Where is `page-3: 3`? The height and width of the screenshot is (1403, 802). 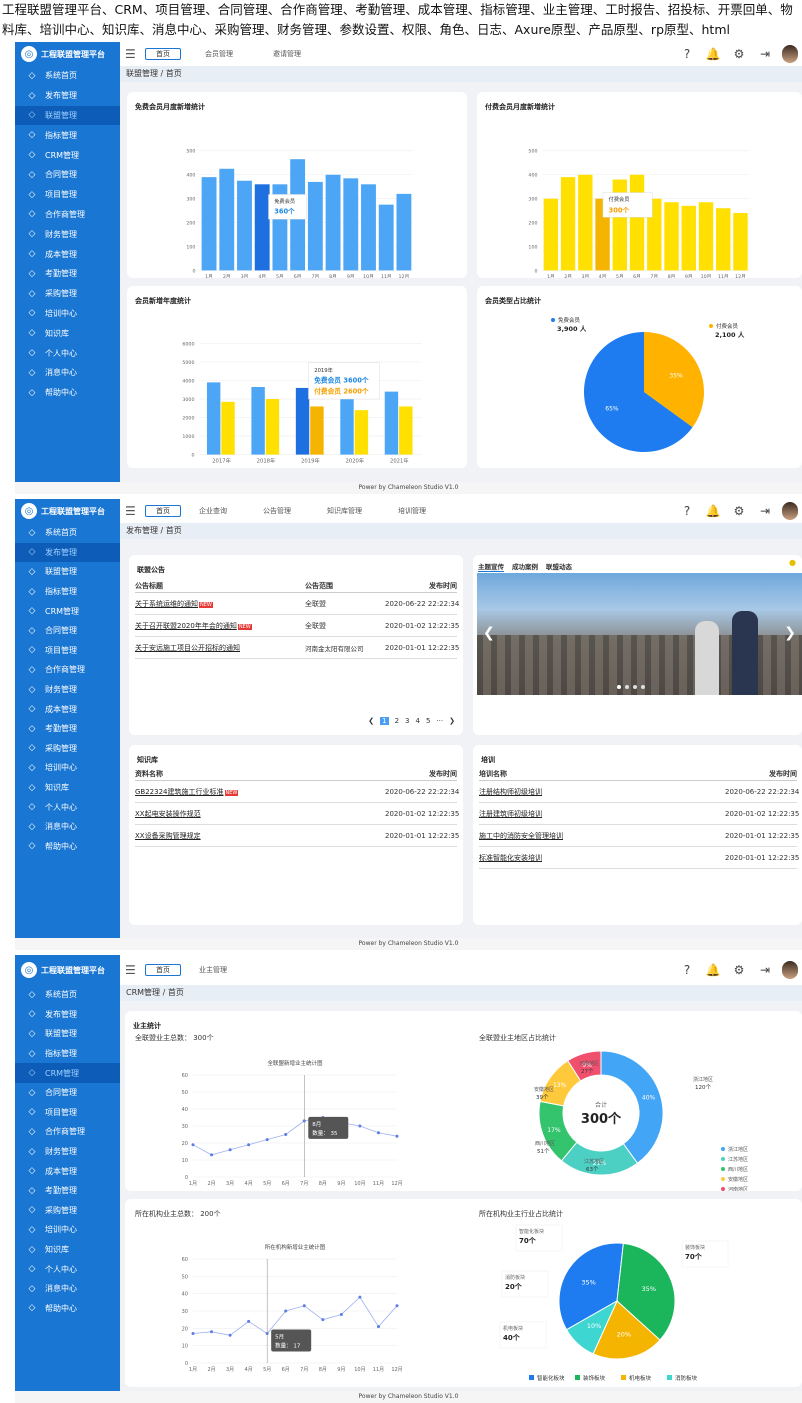 page-3: 3 is located at coordinates (407, 721).